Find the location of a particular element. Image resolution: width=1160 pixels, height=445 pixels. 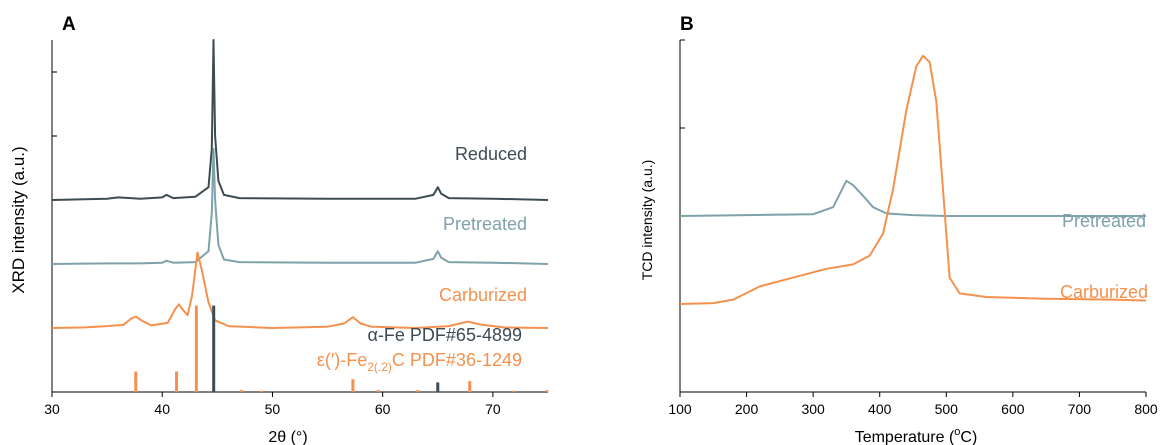

x-tick-label: 800 is located at coordinates (1146, 409).